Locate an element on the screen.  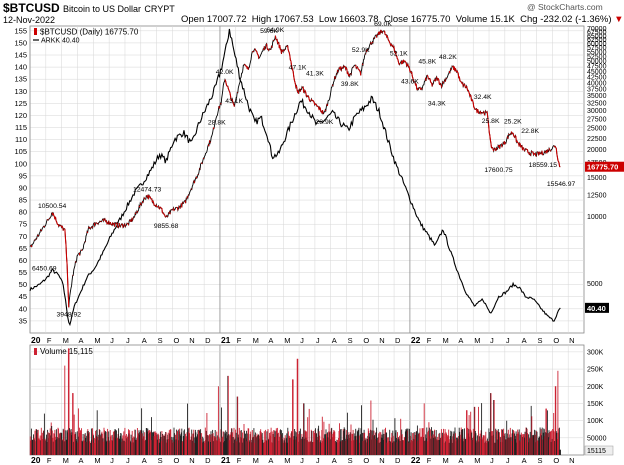
price-annotation: 6450.69 is located at coordinates (44, 268).